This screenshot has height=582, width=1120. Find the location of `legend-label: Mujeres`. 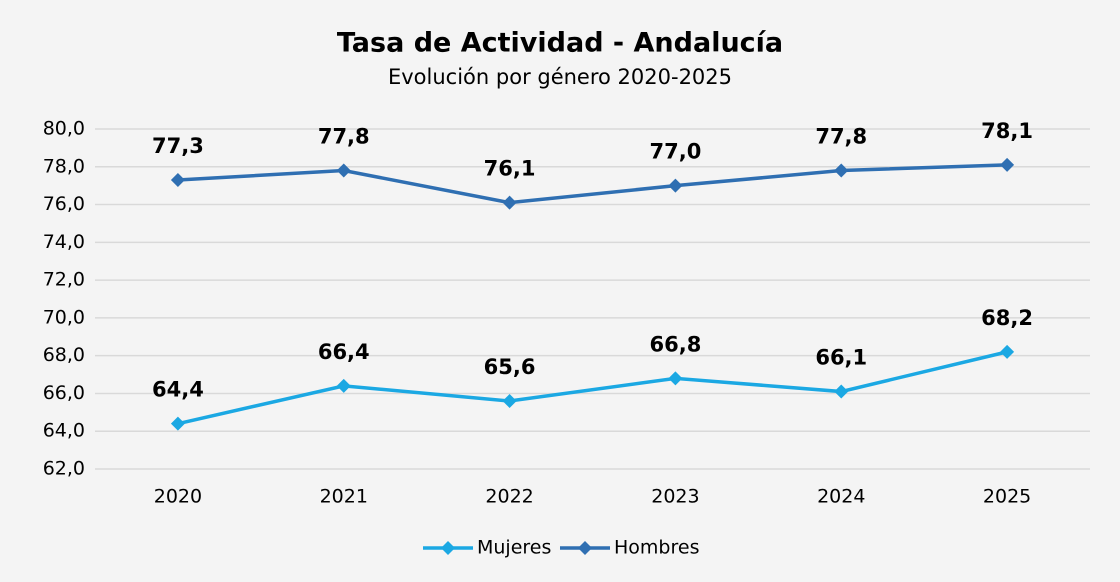

legend-label: Mujeres is located at coordinates (514, 548).